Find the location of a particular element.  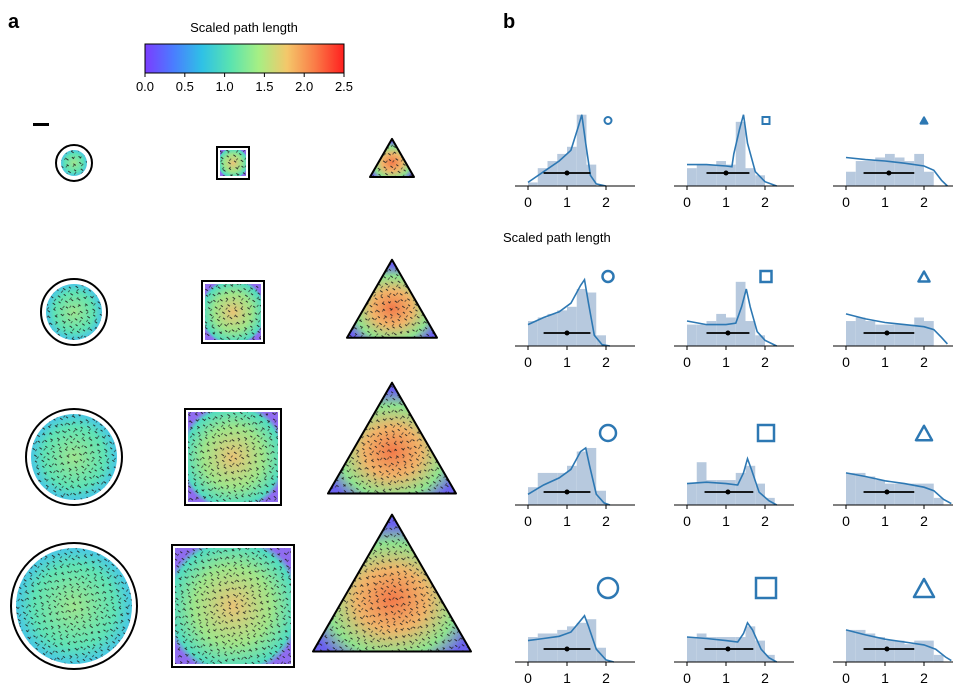

hist-panel-triangle-3: 0 1 2 is located at coordinates (893, 476).